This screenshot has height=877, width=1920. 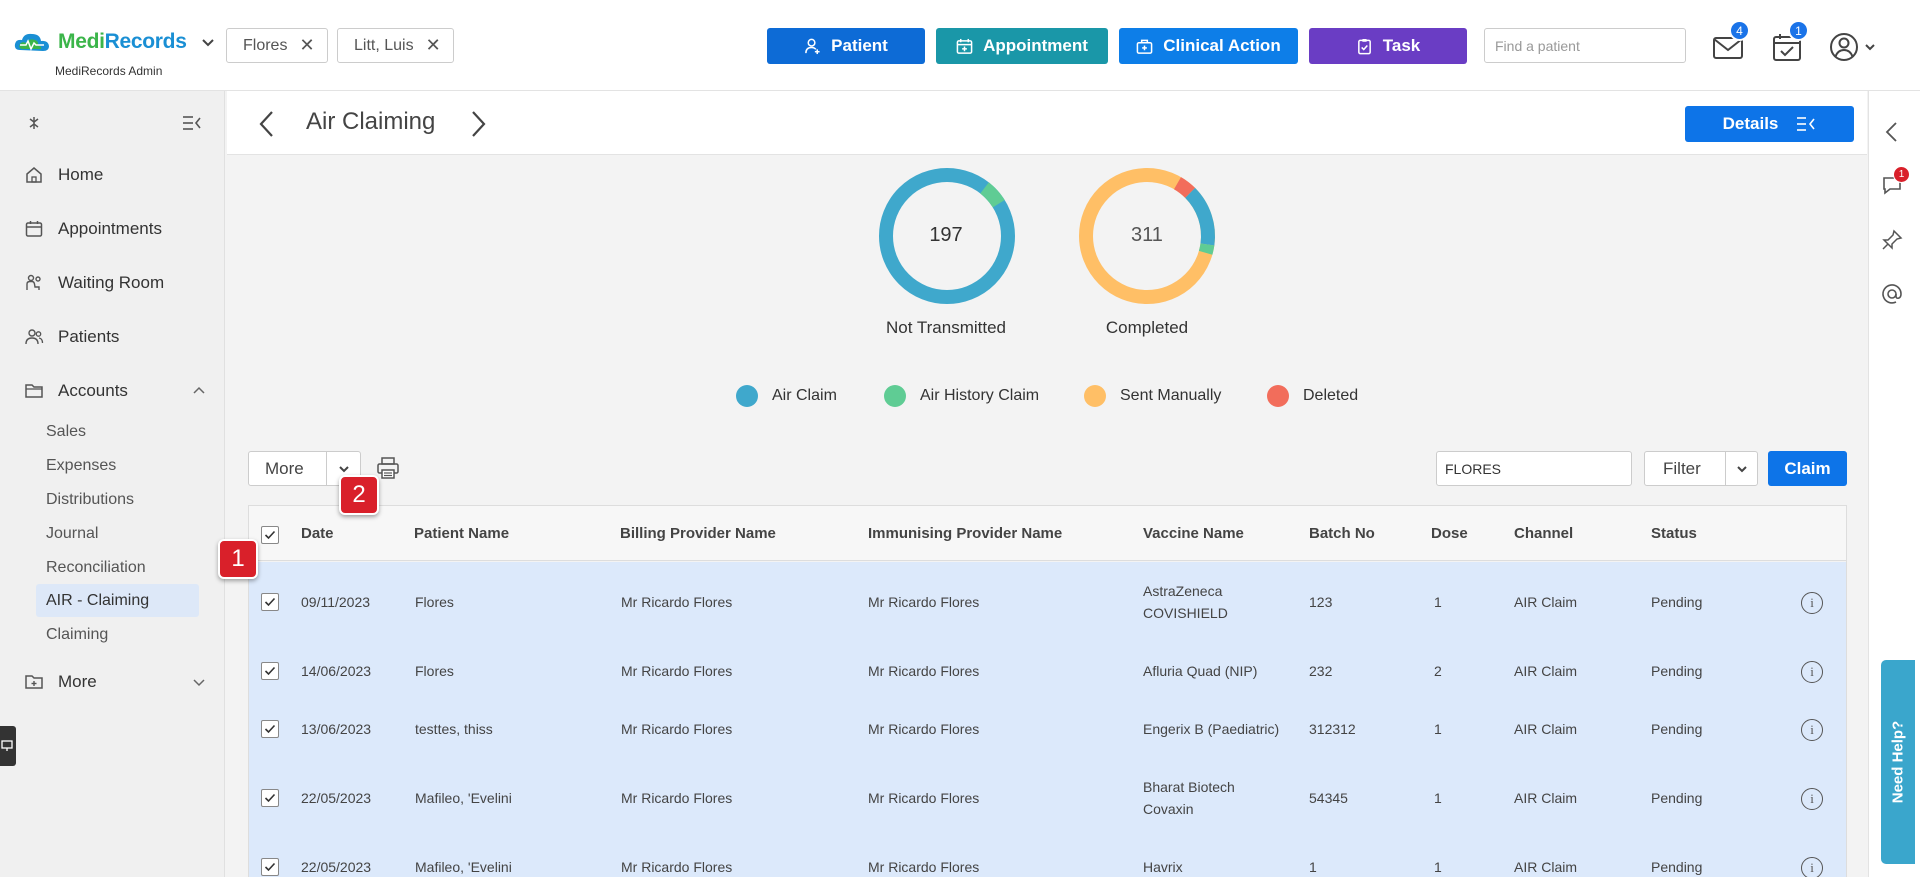 I want to click on add-user-icon, so click(x=812, y=46).